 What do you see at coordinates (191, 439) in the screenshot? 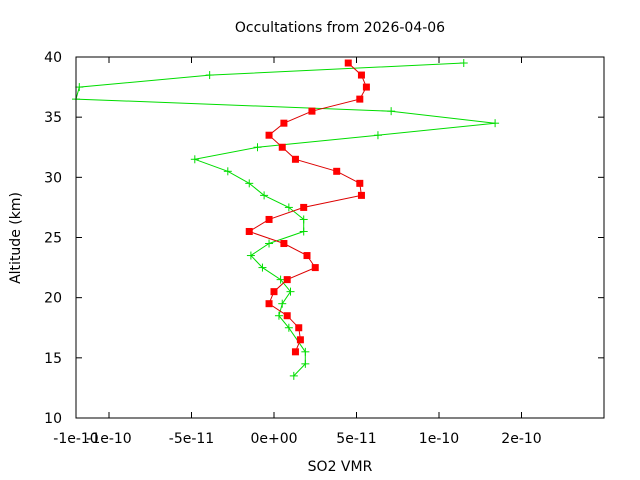
I see `x-tick-label: -5e-11` at bounding box center [191, 439].